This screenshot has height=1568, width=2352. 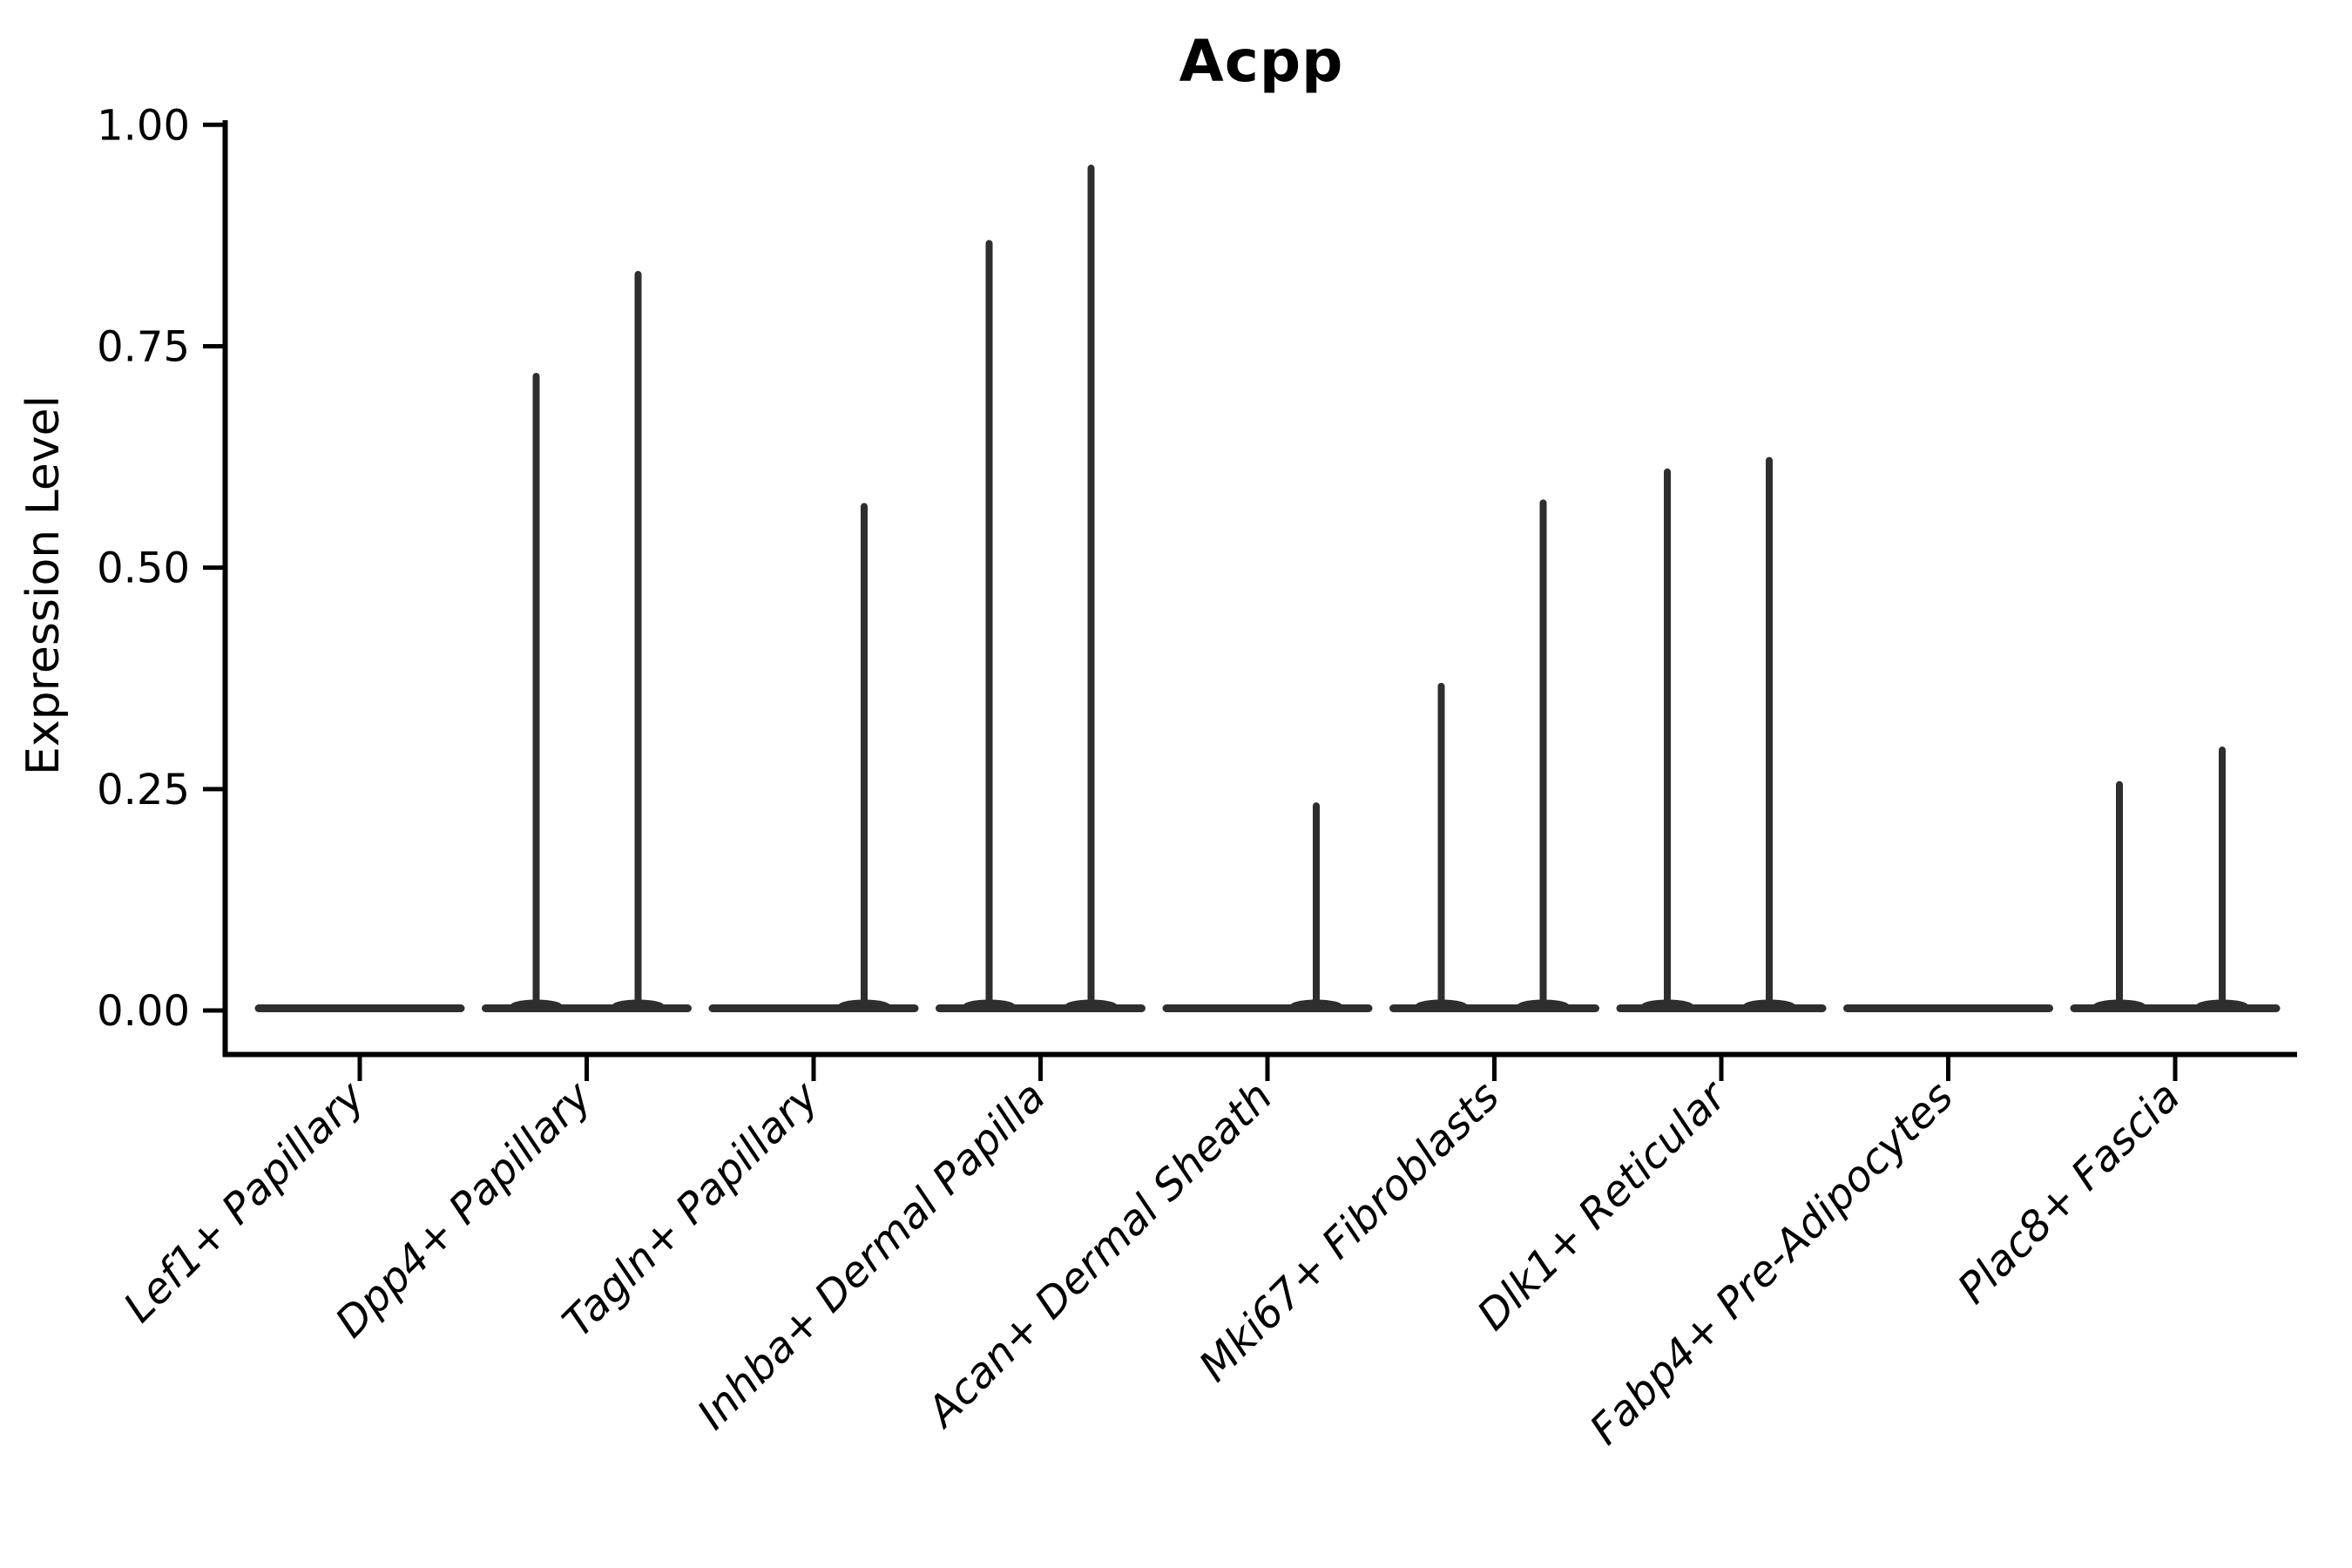 What do you see at coordinates (1772, 1263) in the screenshot?
I see `x-tick-label: Fabp4+ Pre-Adipocytes` at bounding box center [1772, 1263].